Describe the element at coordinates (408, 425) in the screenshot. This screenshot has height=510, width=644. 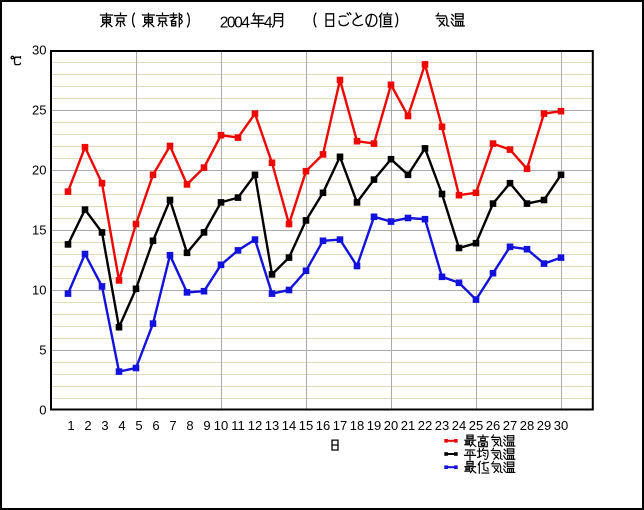
I see `svg-text: 21` at that location.